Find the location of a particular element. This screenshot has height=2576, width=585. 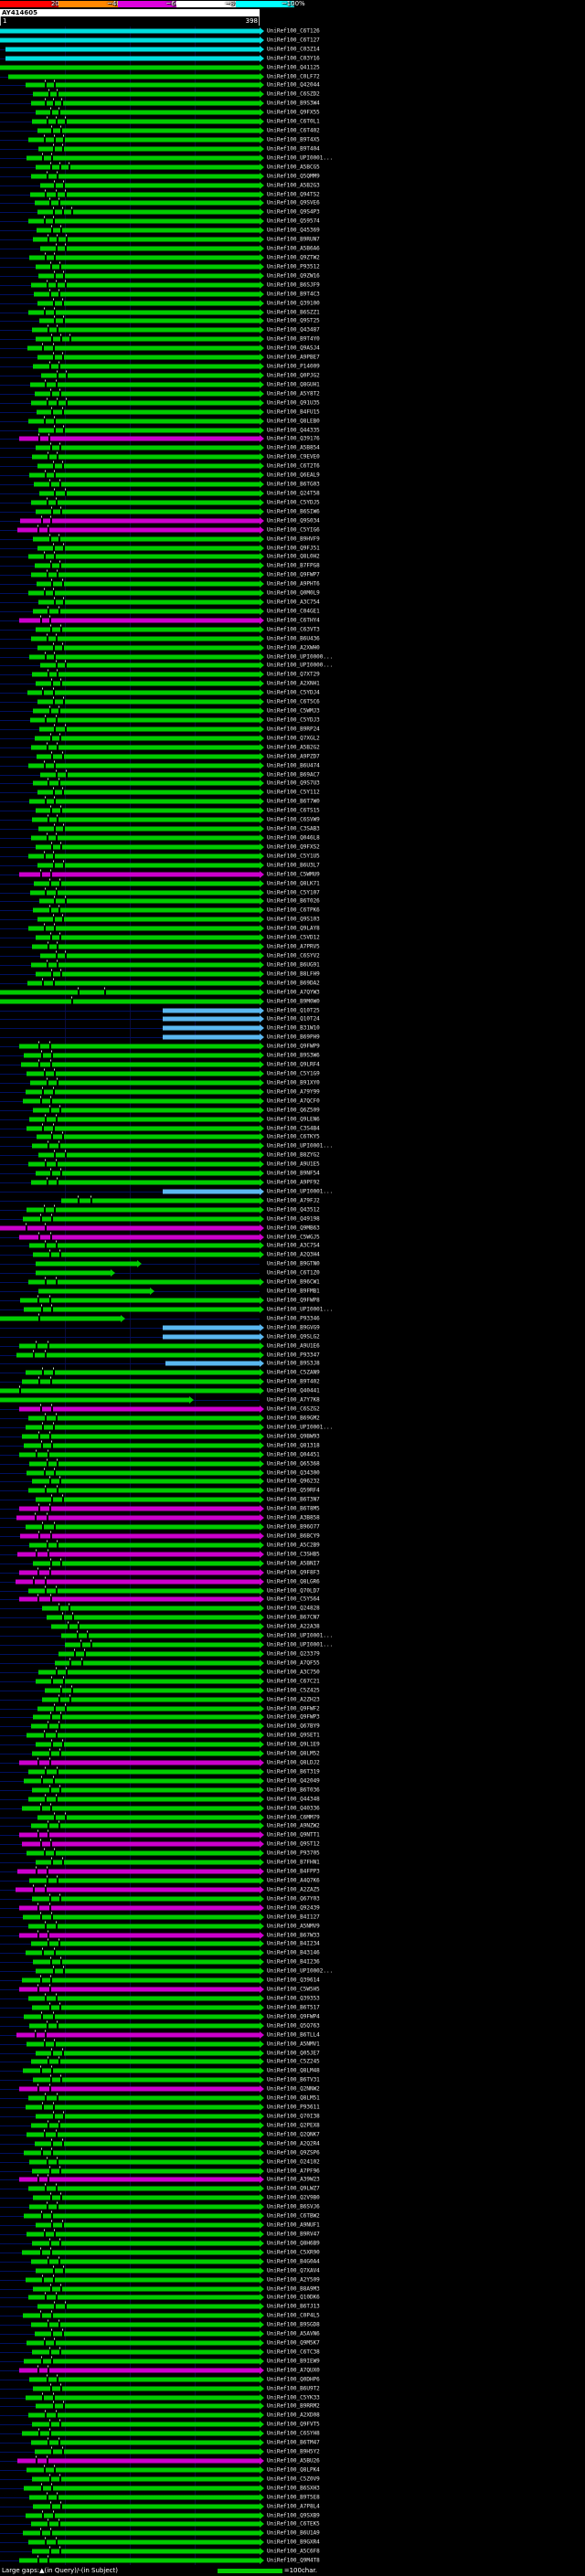

hit-label: UniRef100_B4FU15 is located at coordinates (294, 412).